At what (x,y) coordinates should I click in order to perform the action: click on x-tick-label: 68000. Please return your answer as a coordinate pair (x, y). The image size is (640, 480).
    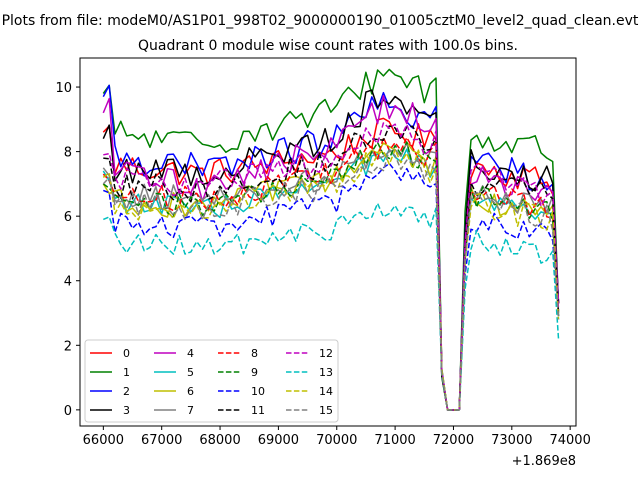
    Looking at the image, I should click on (219, 440).